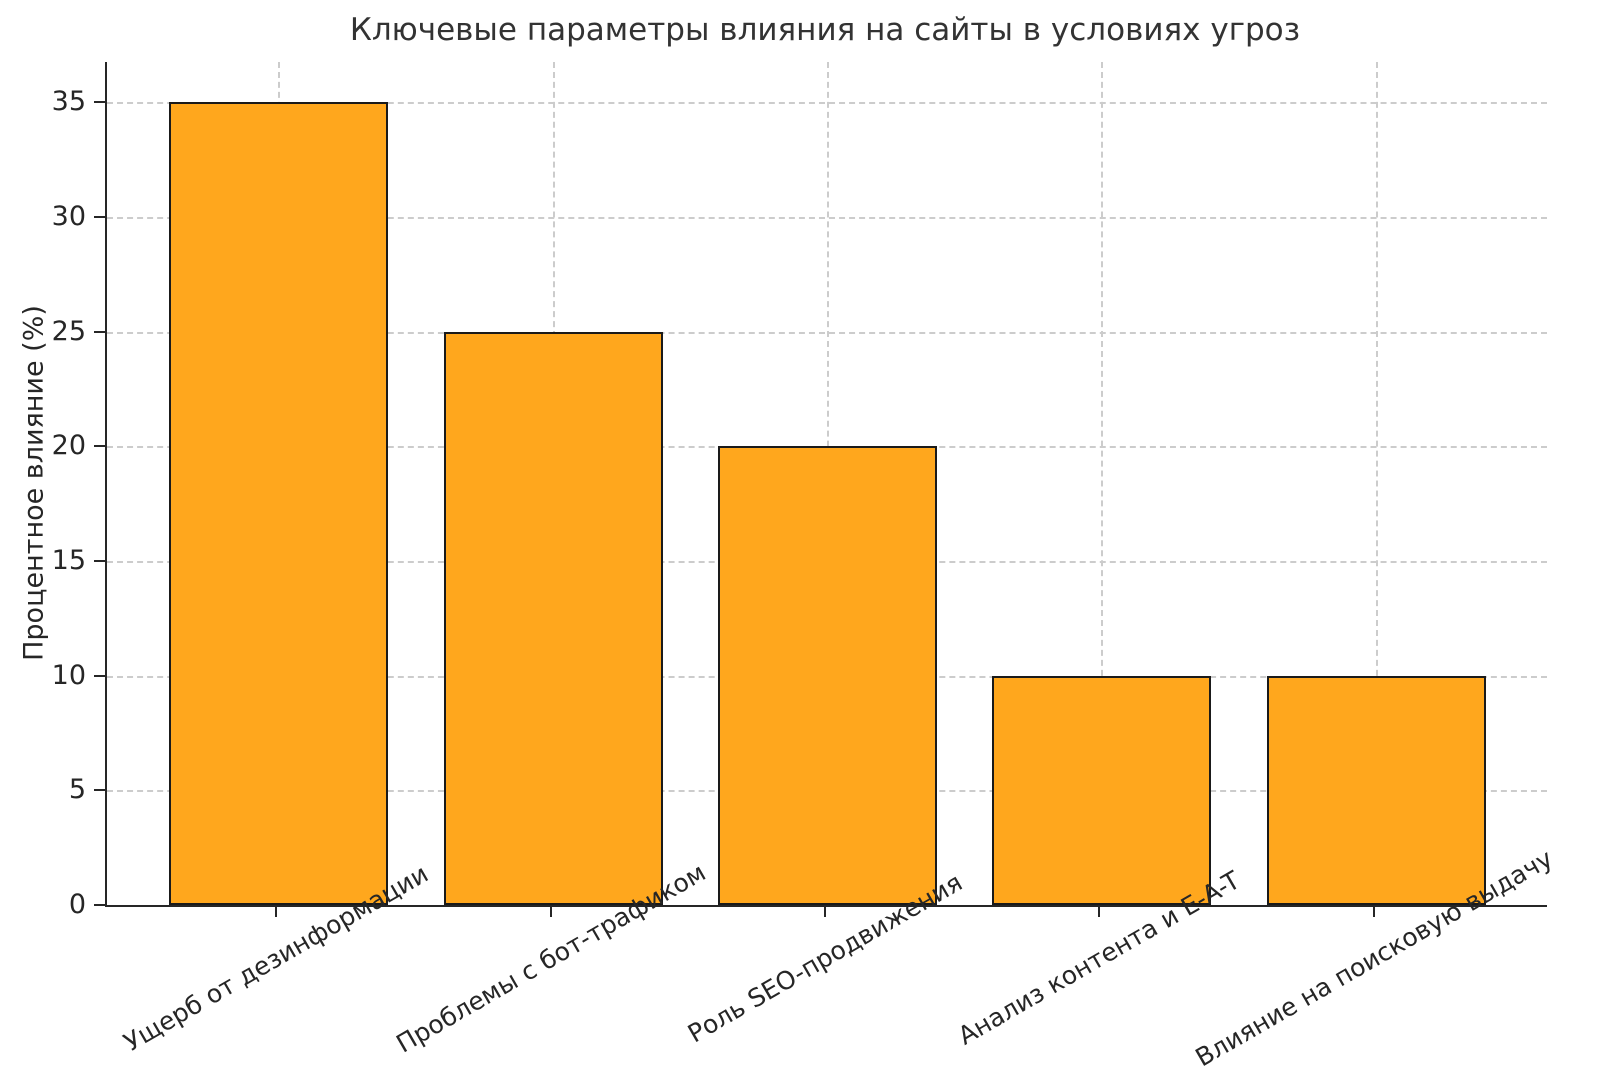  I want to click on y-tick-label-25: 25, so click(68, 331).